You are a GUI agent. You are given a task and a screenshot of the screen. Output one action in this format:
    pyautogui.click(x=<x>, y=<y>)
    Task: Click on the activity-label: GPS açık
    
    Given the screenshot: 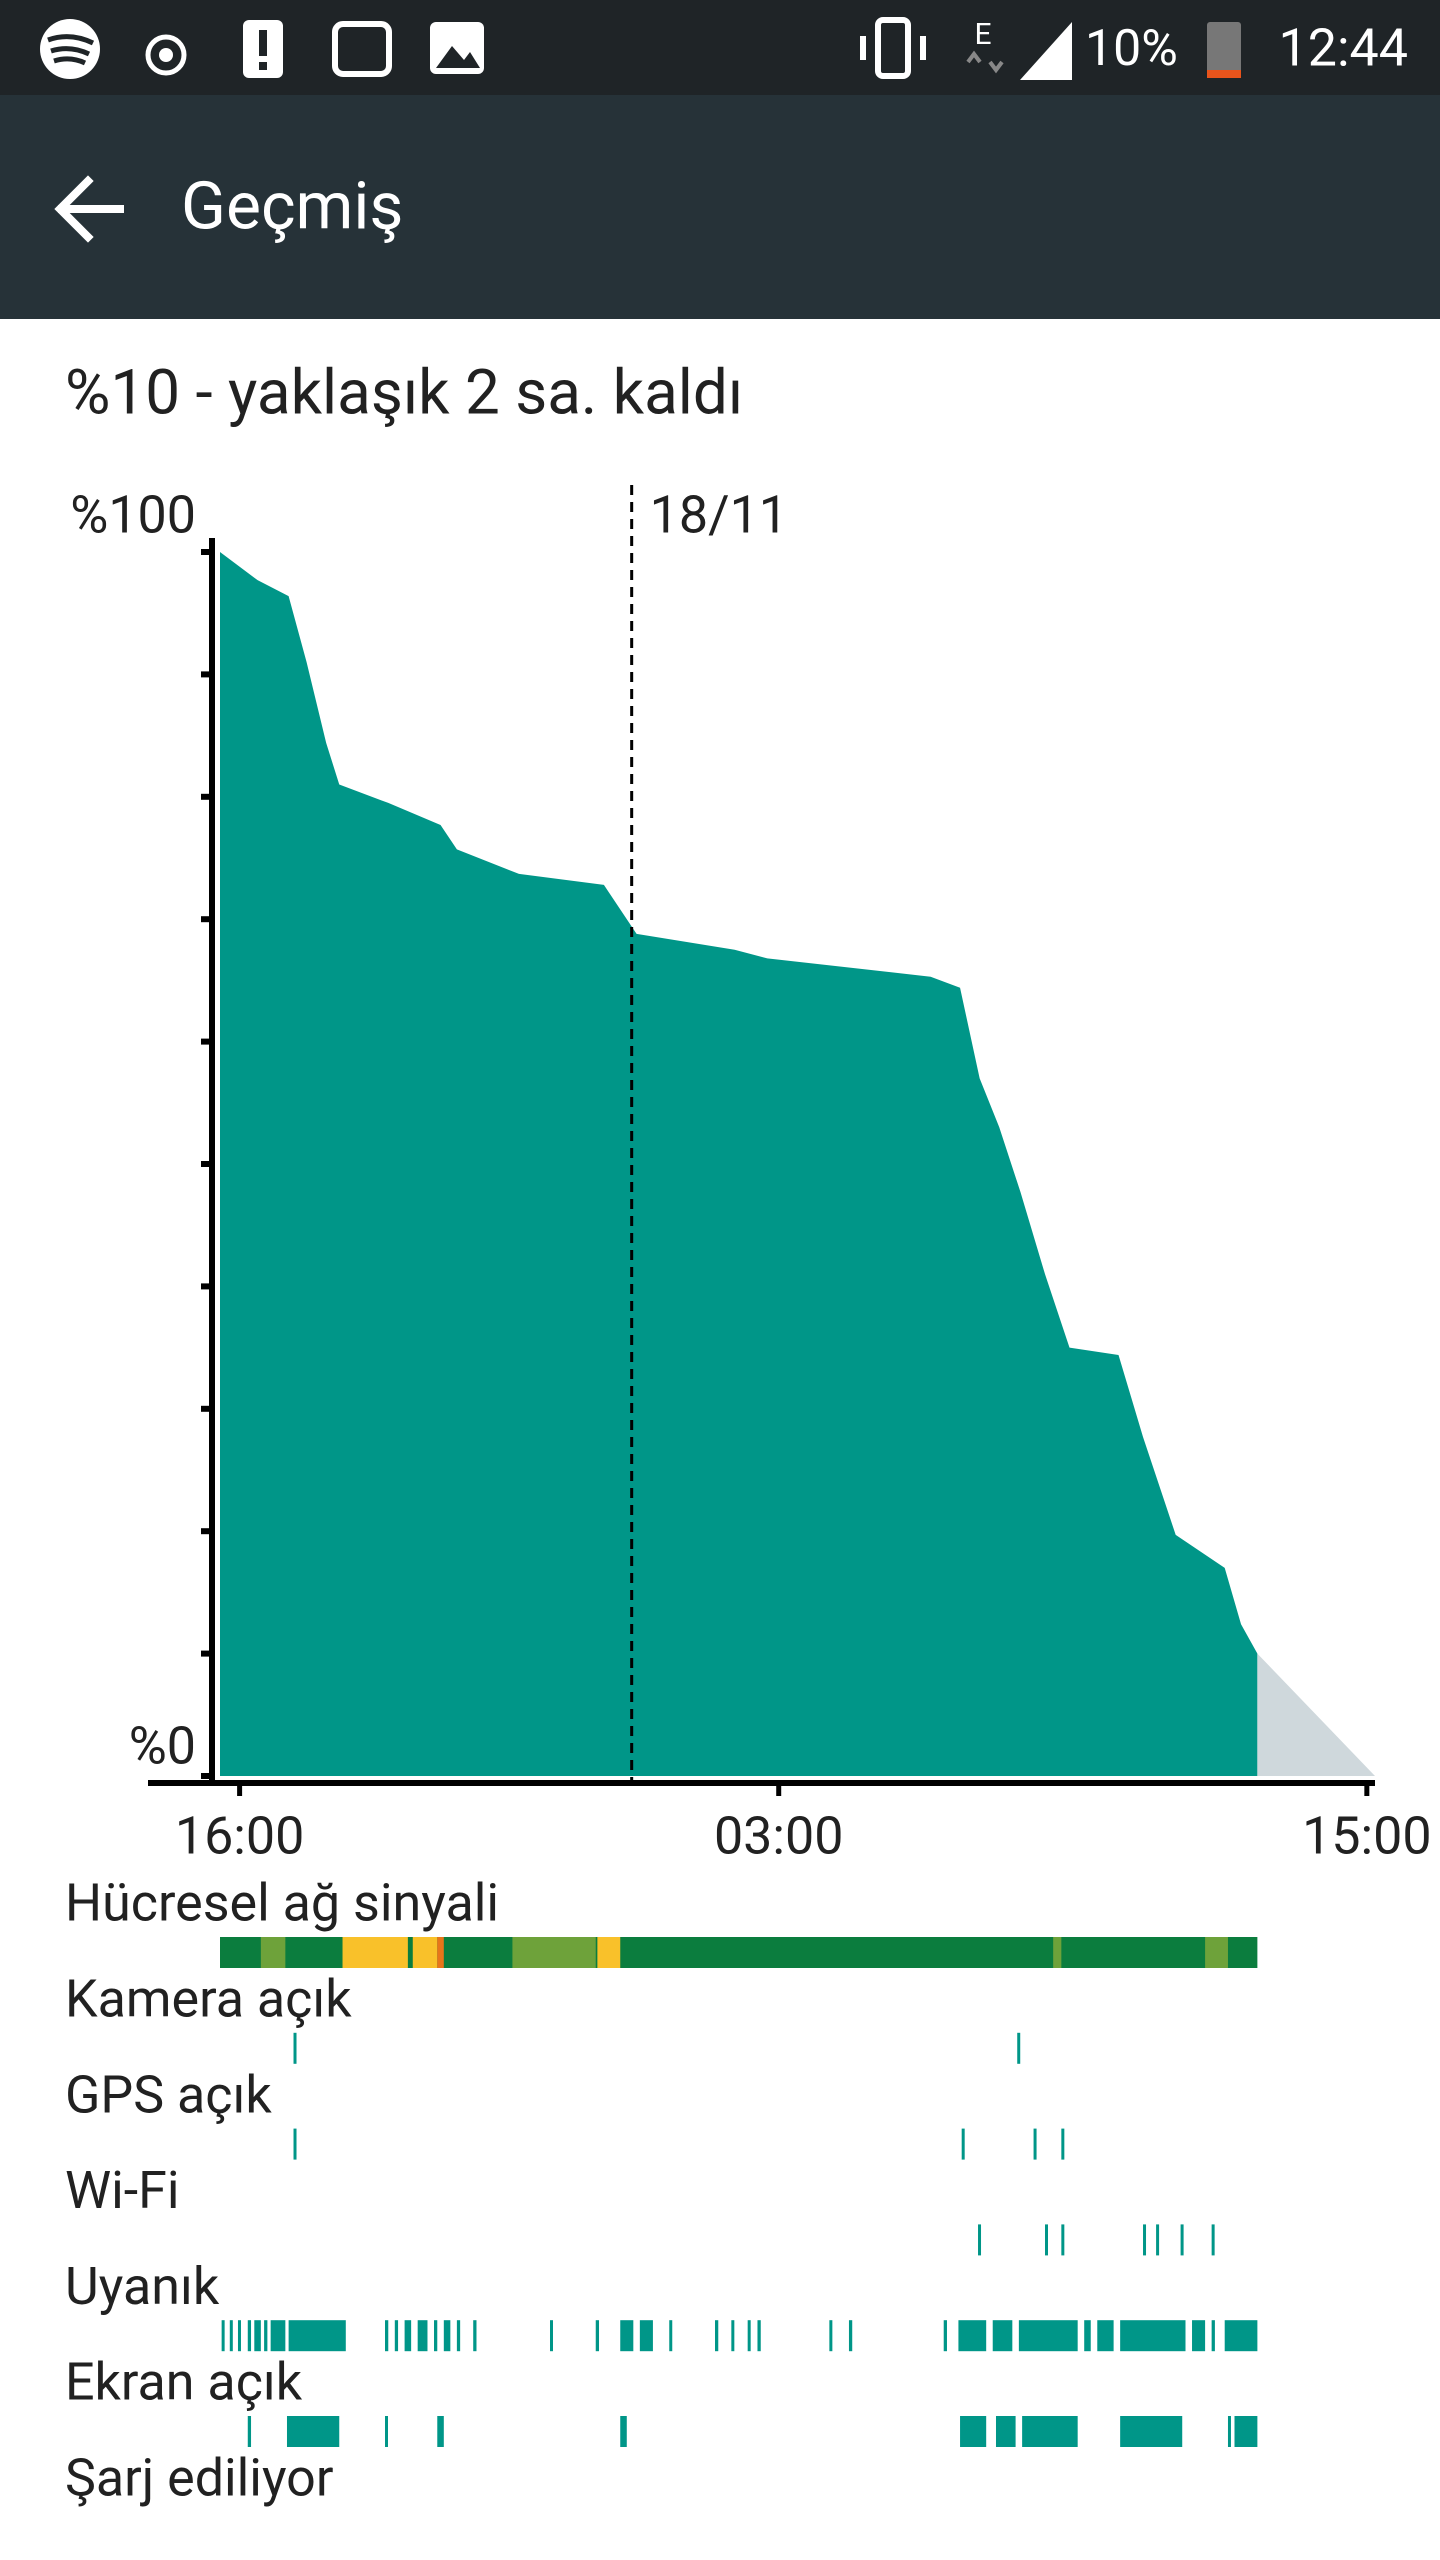 What is the action you would take?
    pyautogui.click(x=168, y=2094)
    